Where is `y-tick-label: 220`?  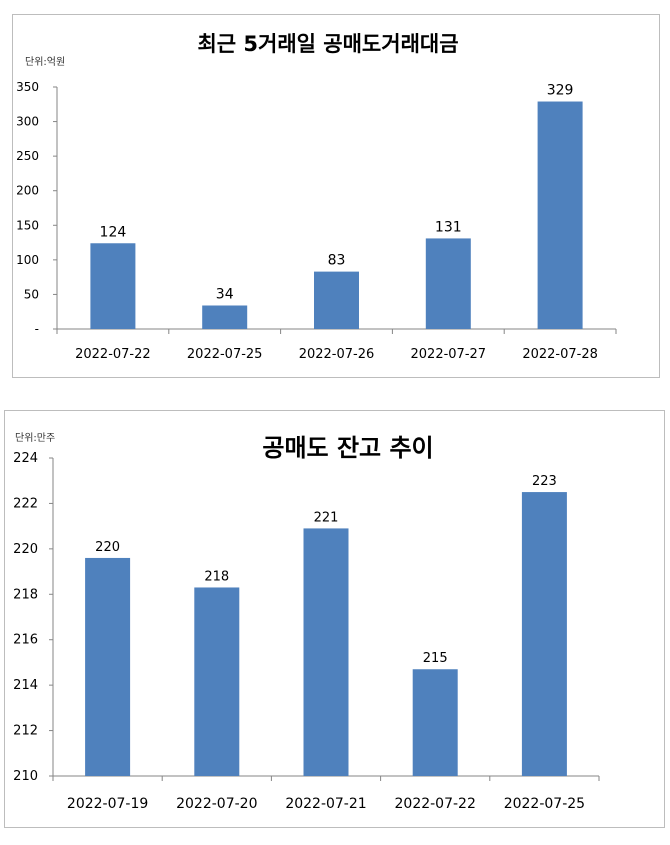
y-tick-label: 220 is located at coordinates (25, 549).